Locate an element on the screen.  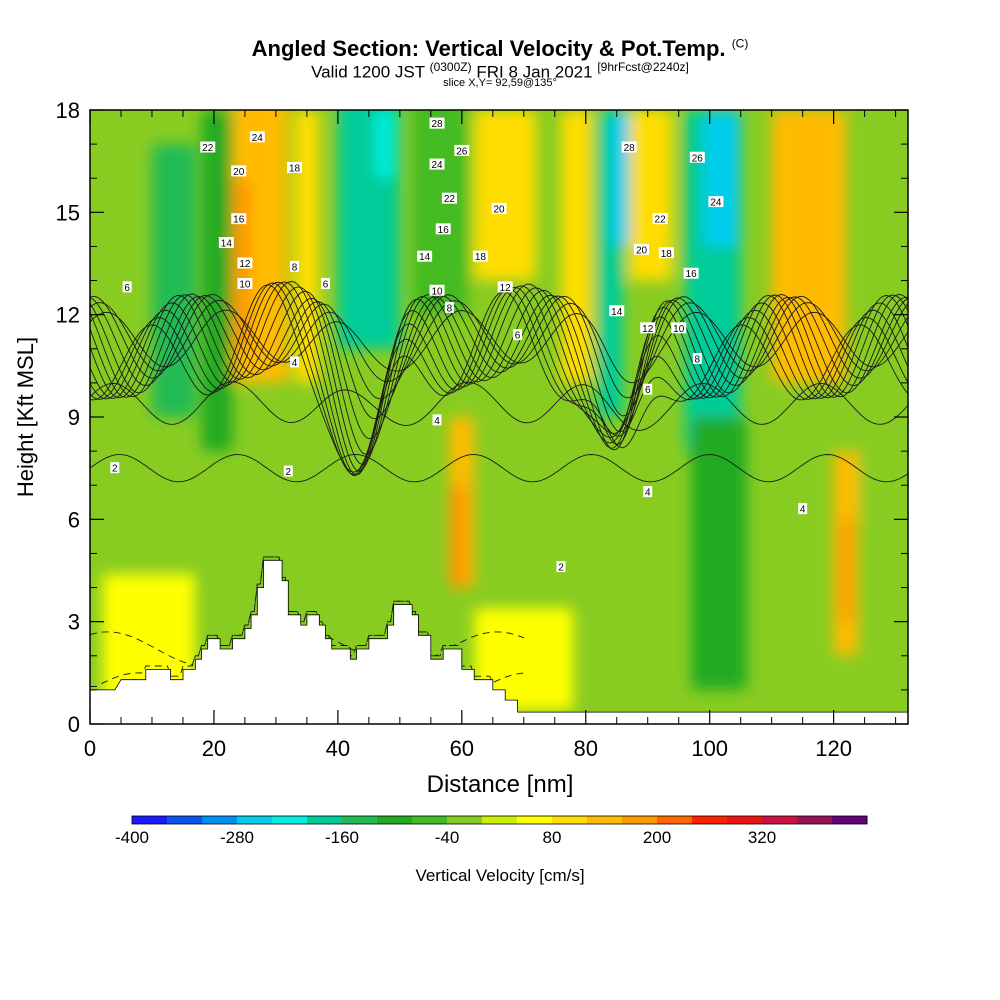
contour-label-text: 4 is located at coordinates (295, 363).